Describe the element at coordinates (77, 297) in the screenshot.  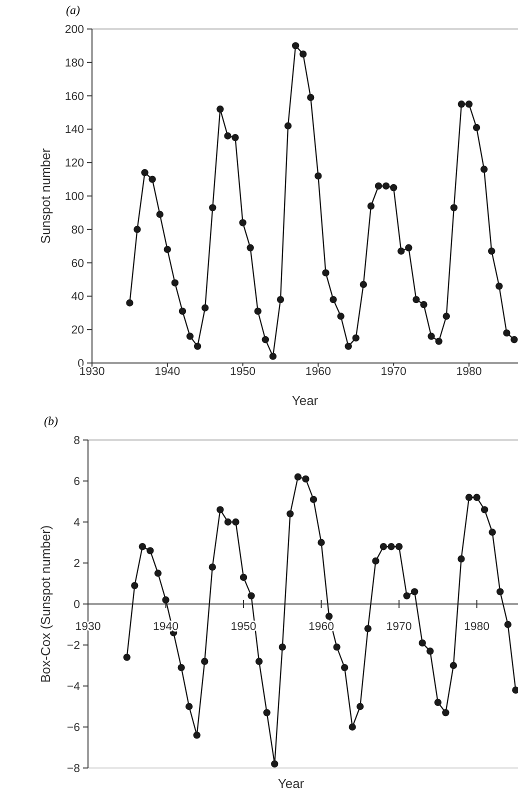
I see `y-tick-label: 40` at that location.